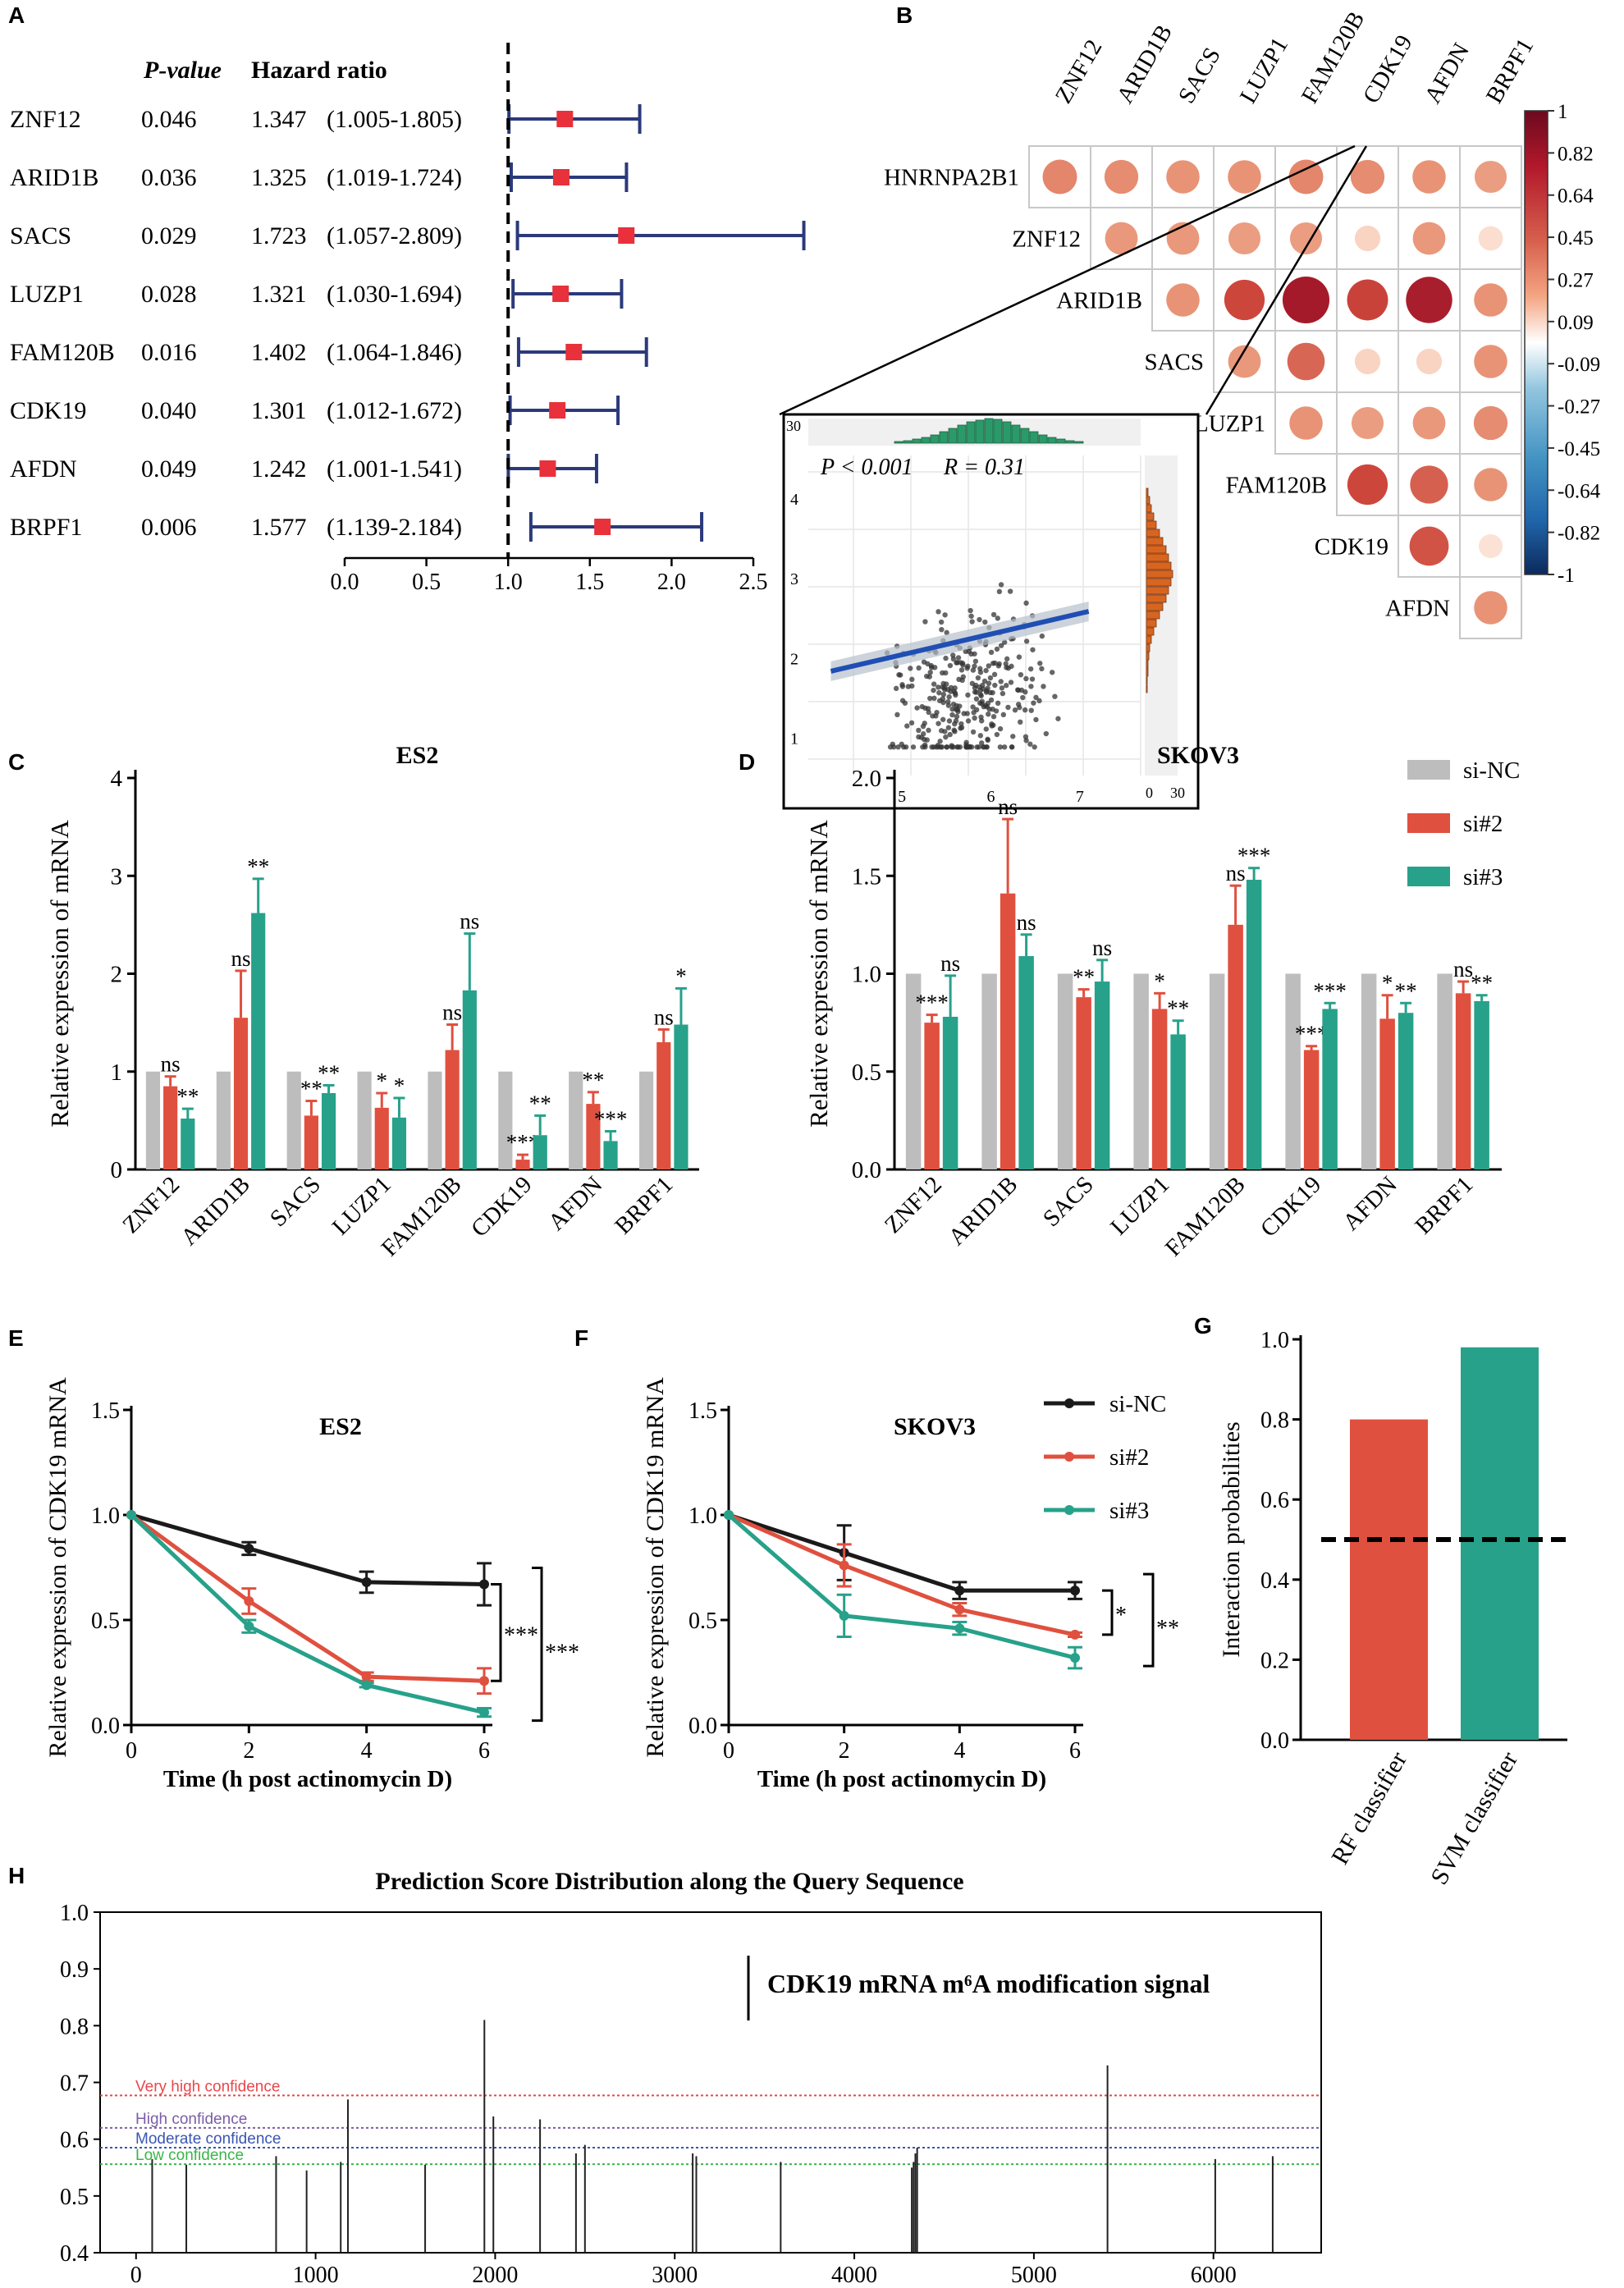 The image size is (1624, 2288). I want to click on p-value: 0.016, so click(169, 352).